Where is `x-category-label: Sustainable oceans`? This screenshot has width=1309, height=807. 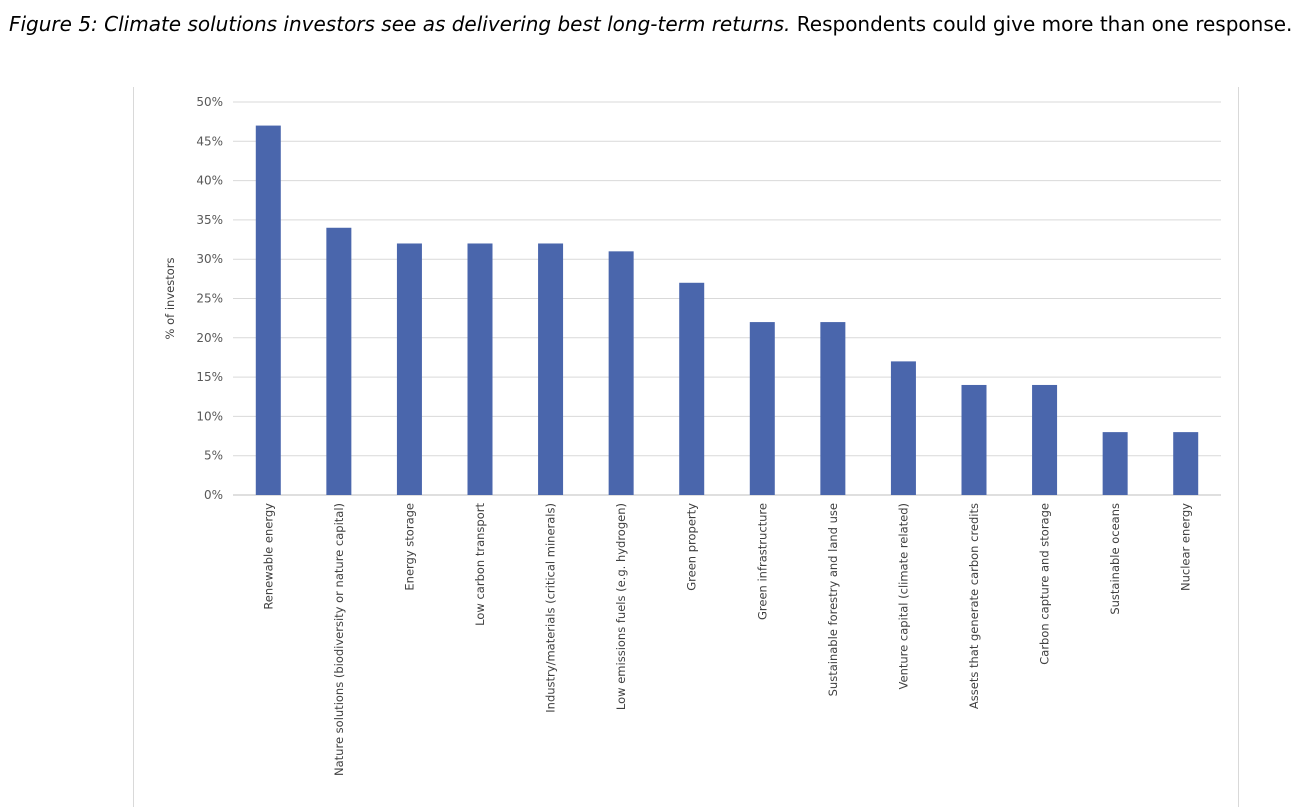 x-category-label: Sustainable oceans is located at coordinates (1115, 559).